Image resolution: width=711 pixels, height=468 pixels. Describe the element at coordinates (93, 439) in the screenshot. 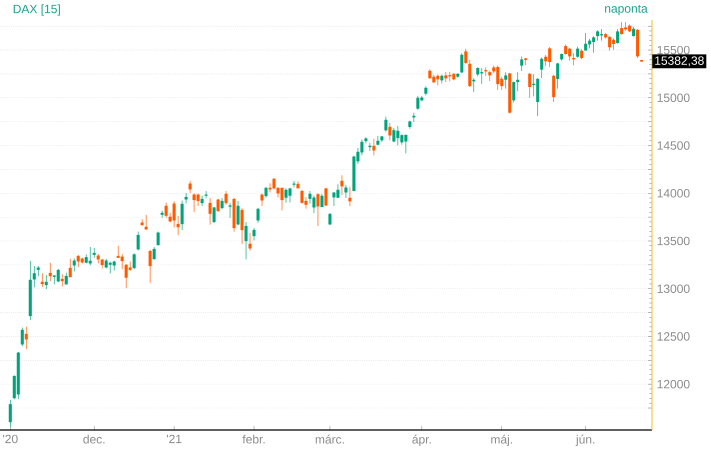

I see `x-tick-label: dec.` at that location.